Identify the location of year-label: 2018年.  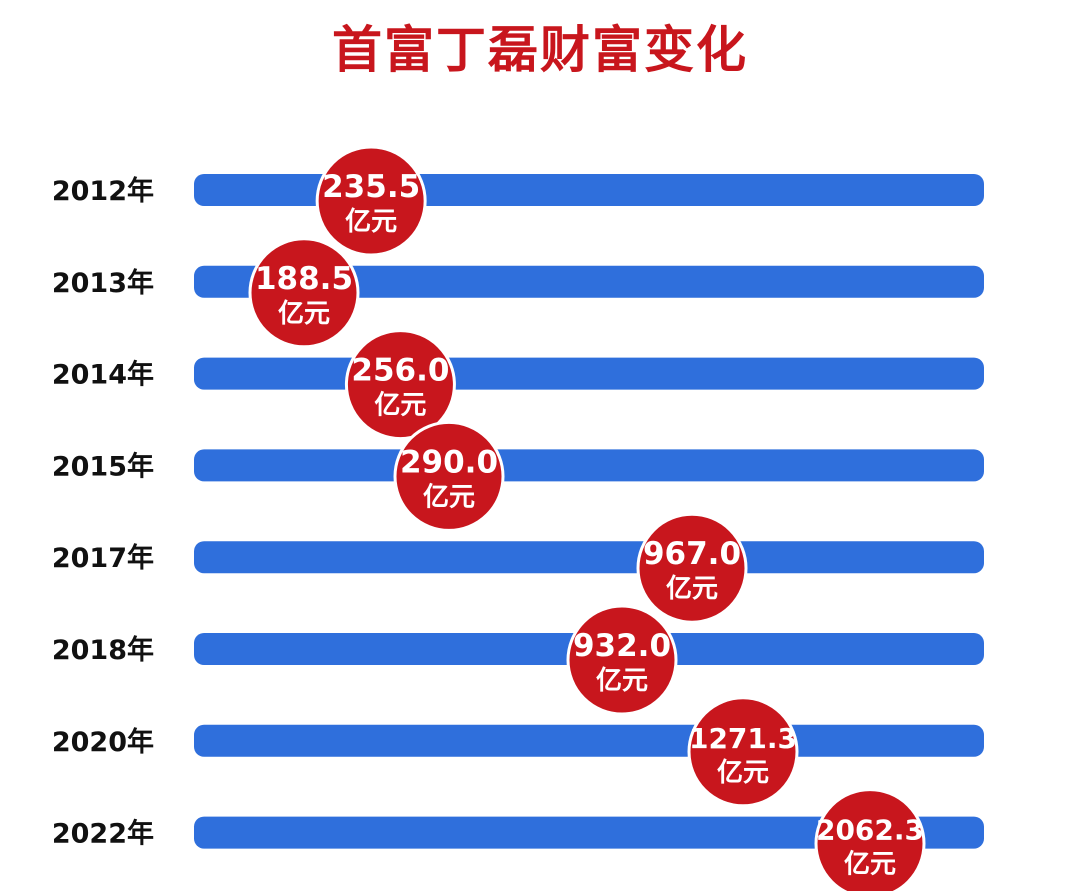
(103, 650).